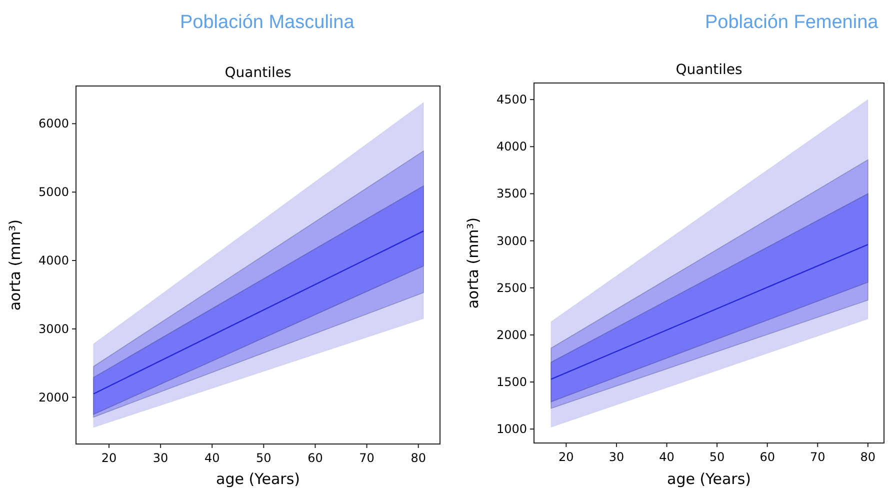 The height and width of the screenshot is (489, 892). Describe the element at coordinates (53, 123) in the screenshot. I see `y-tick-label: 6000` at that location.